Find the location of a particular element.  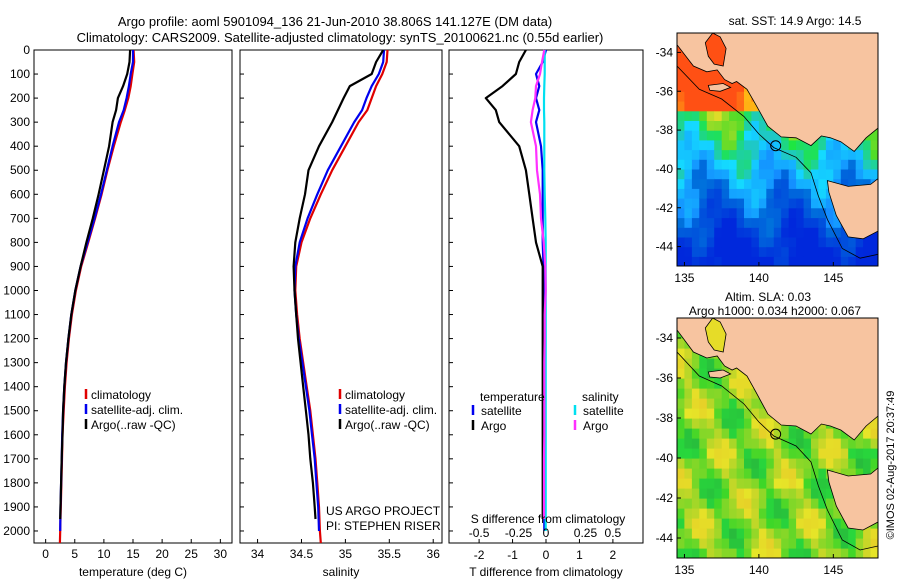

sla-map-content is located at coordinates (777, 438).